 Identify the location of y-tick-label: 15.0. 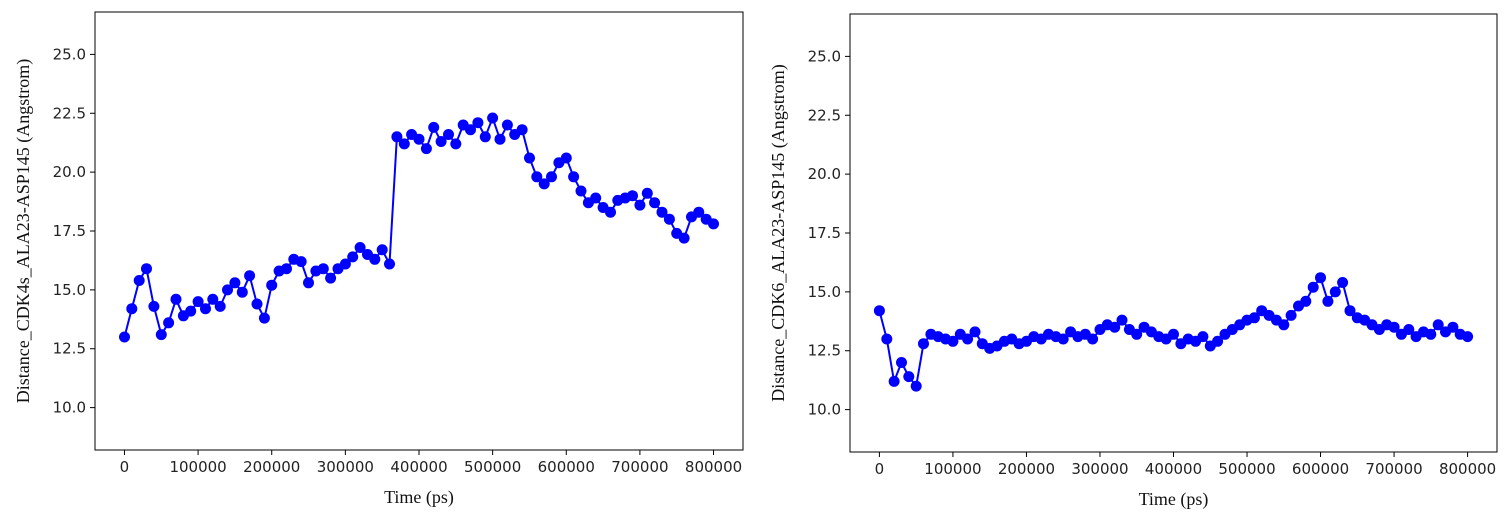
(824, 292).